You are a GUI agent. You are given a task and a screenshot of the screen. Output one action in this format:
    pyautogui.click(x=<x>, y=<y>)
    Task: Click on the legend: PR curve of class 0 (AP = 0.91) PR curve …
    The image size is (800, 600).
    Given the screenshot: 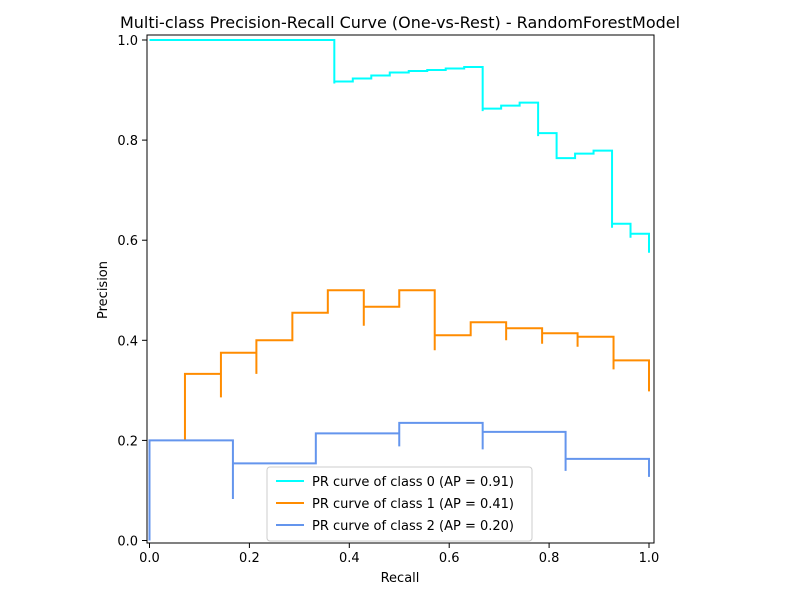 What is the action you would take?
    pyautogui.click(x=399, y=504)
    